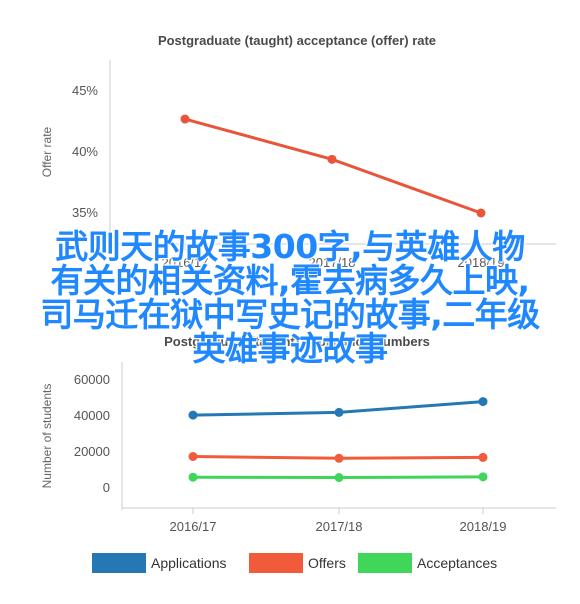 The image size is (580, 604). Describe the element at coordinates (92, 451) in the screenshot. I see `y-tick-label: 20000` at that location.